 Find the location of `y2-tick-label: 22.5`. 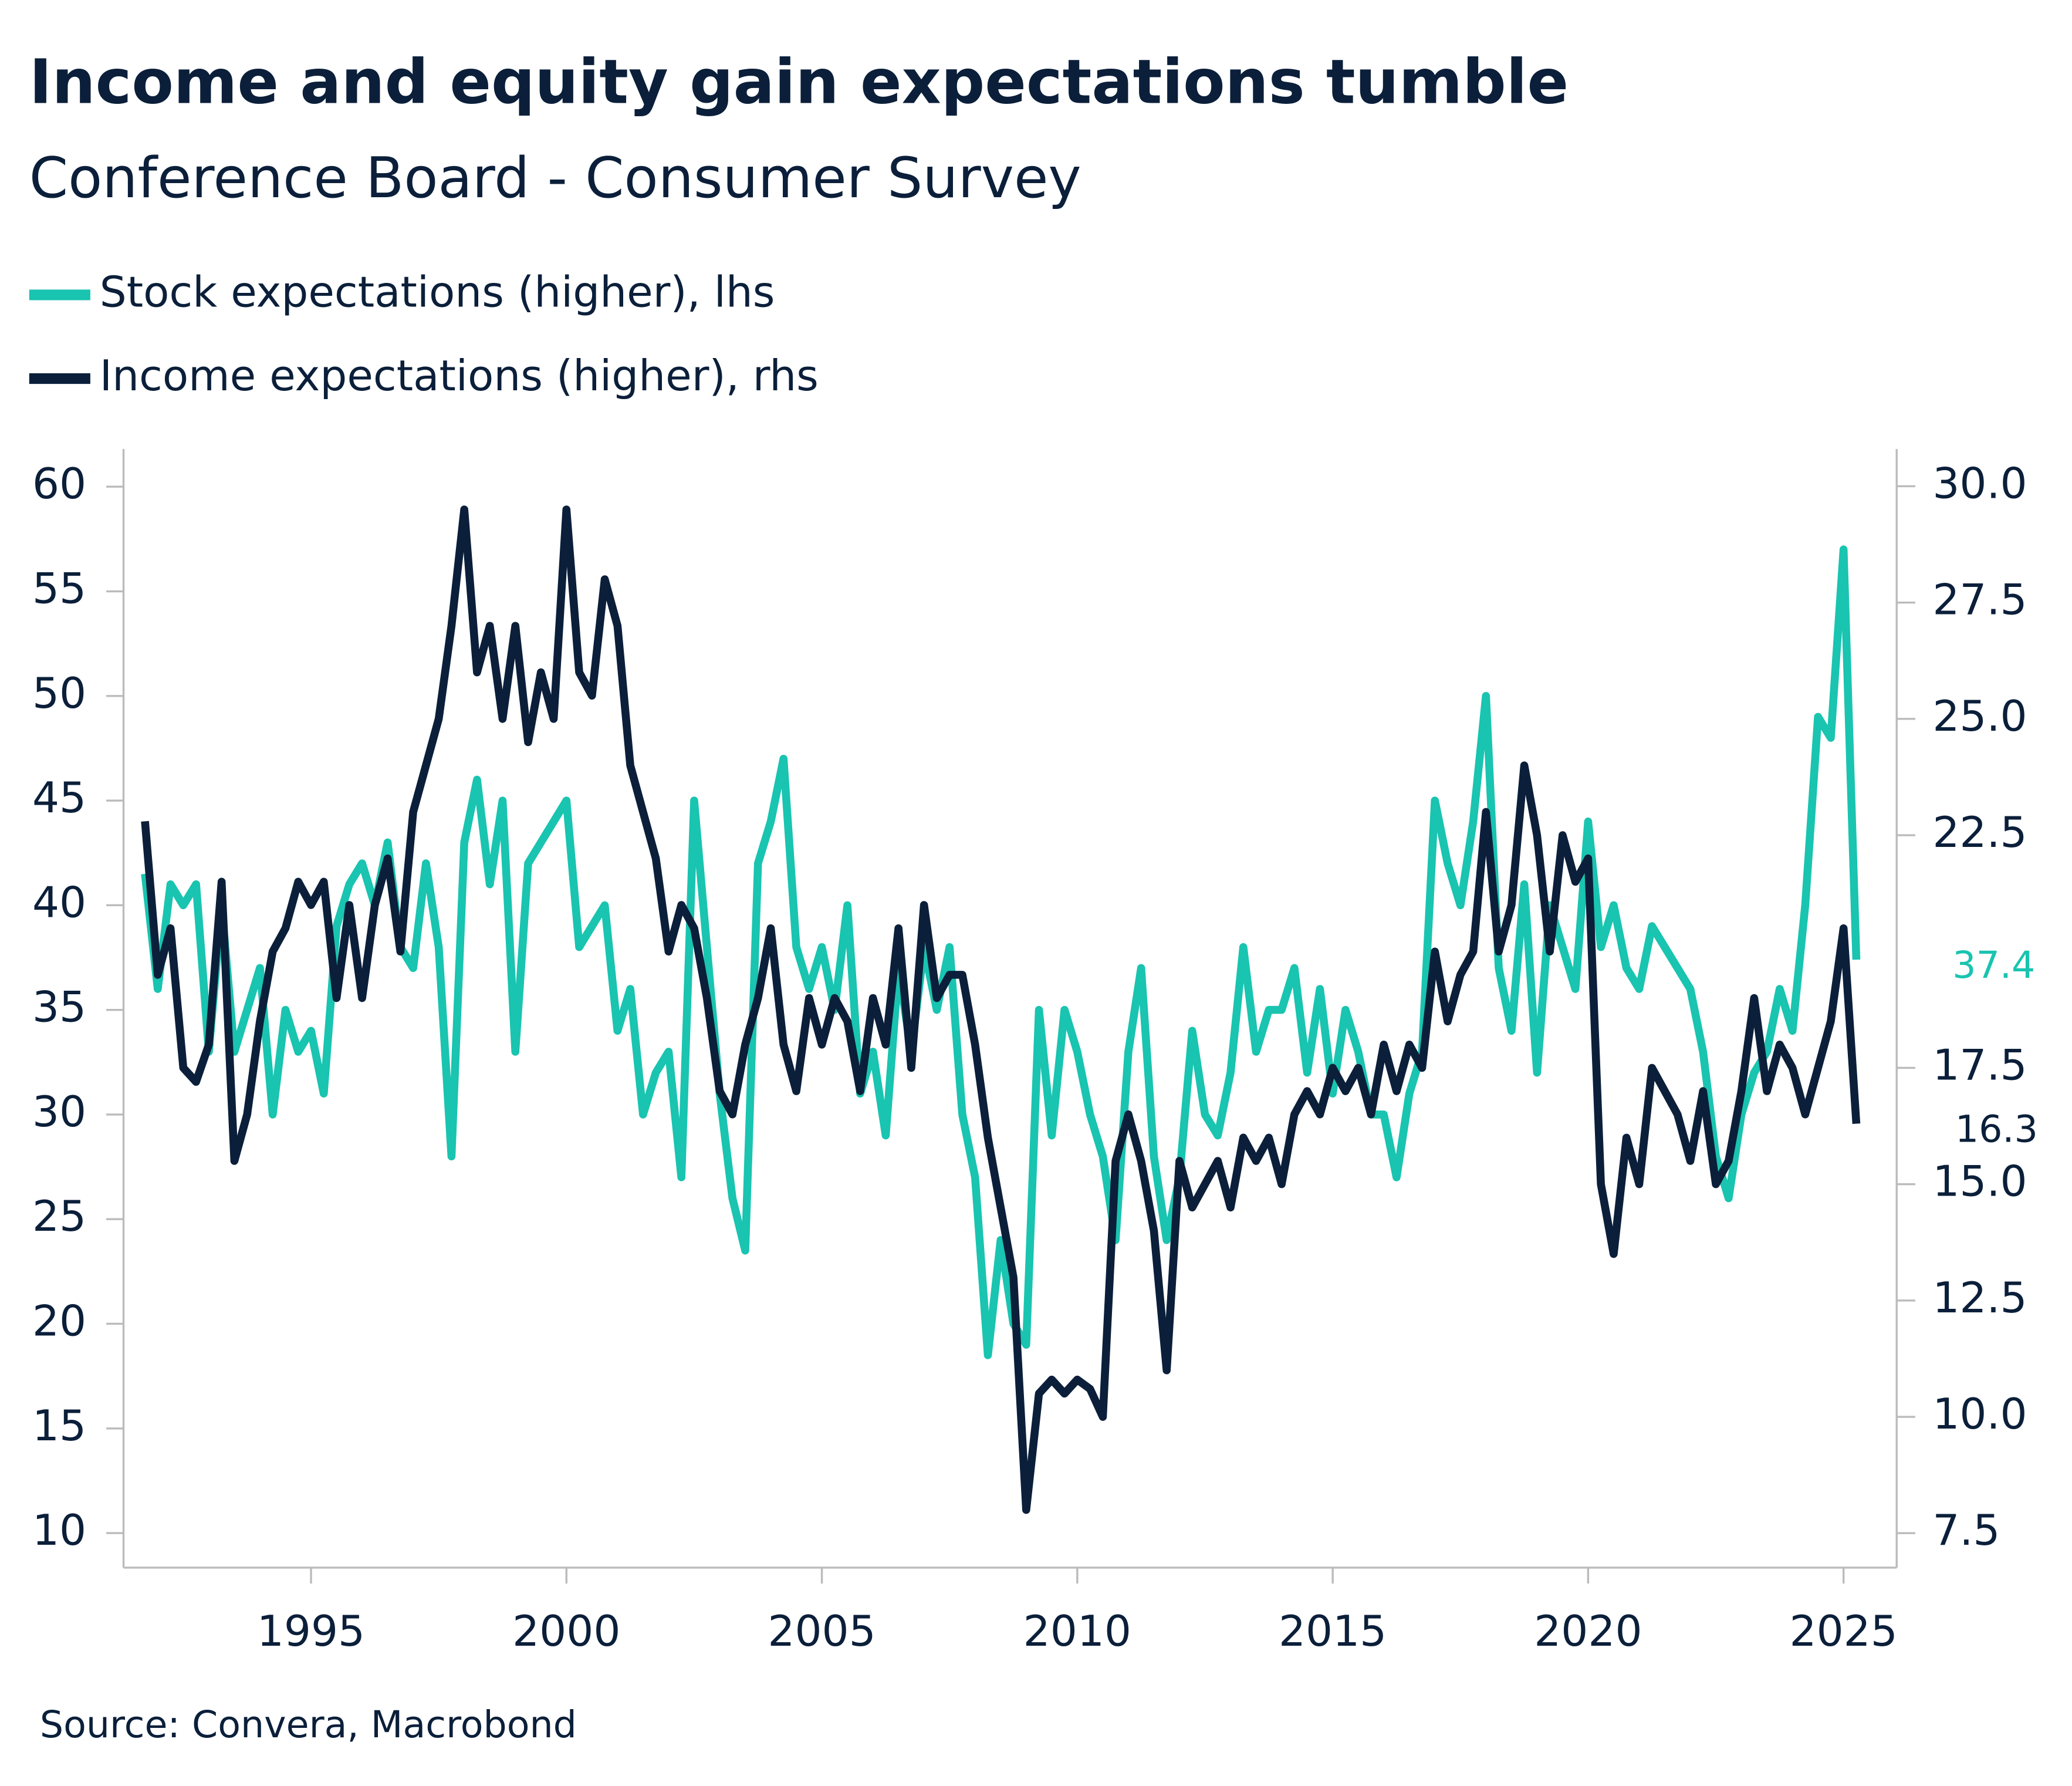

y2-tick-label: 22.5 is located at coordinates (1979, 832).